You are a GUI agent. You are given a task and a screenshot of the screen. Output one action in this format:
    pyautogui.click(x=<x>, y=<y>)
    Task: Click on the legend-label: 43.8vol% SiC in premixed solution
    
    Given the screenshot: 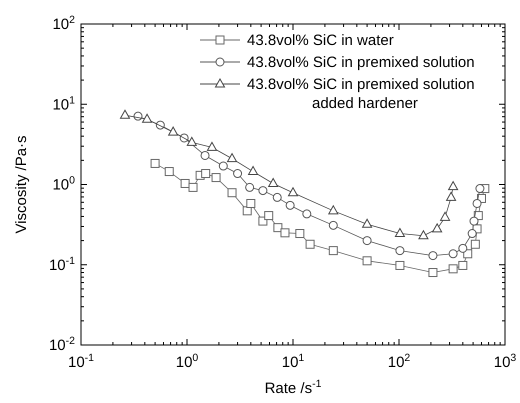 What is the action you would take?
    pyautogui.click(x=361, y=62)
    